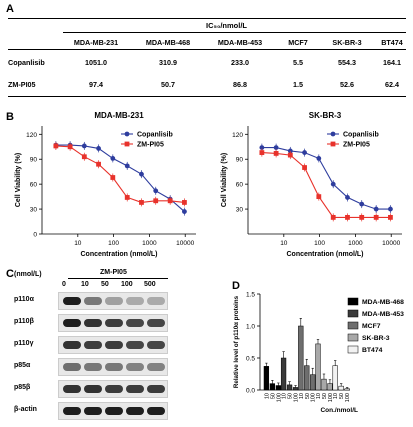 The image size is (413, 427). I want to click on table-cell: 310.9, so click(168, 62).